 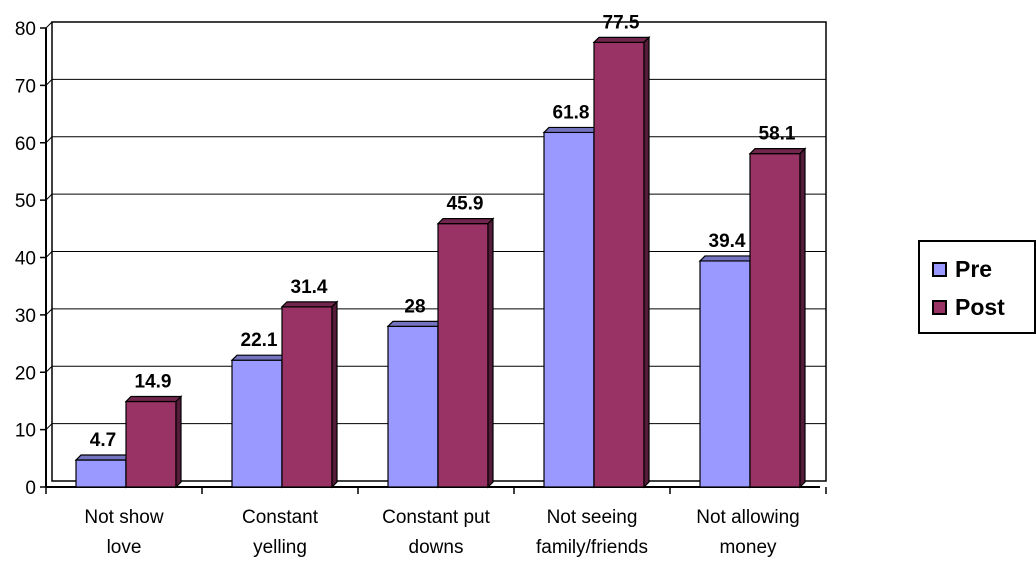 What do you see at coordinates (939, 307) in the screenshot?
I see `legend-swatch-post` at bounding box center [939, 307].